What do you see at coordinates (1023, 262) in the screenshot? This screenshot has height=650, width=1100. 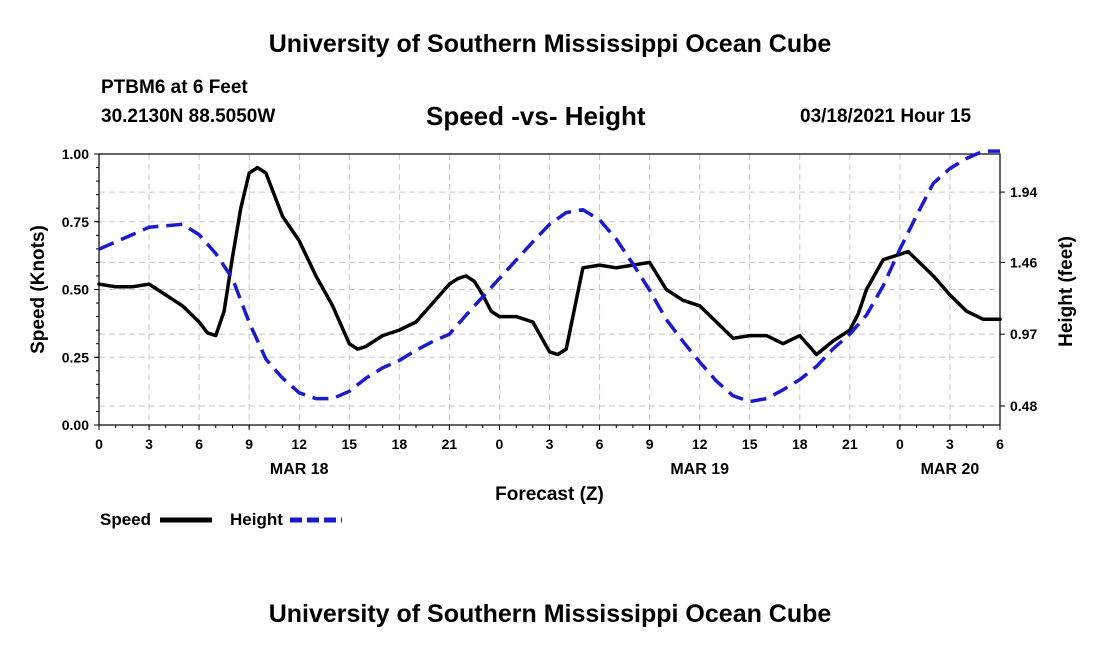 I see `y-right-tick-label: 1.46` at bounding box center [1023, 262].